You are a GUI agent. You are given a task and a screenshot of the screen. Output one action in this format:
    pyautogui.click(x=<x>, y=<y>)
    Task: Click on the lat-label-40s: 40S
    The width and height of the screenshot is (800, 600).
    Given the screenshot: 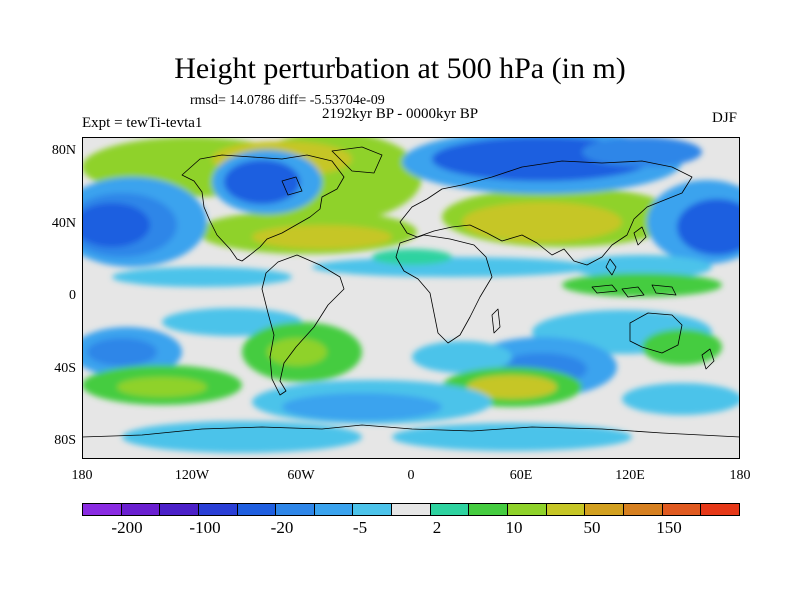 What is the action you would take?
    pyautogui.click(x=65, y=368)
    